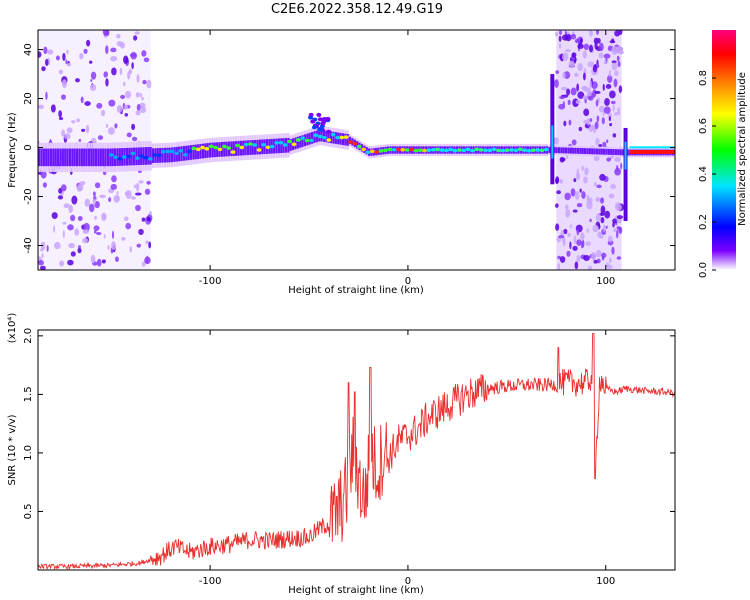 The image size is (750, 600). I want to click on colorbar-tick-label: 0.2, so click(703, 222).